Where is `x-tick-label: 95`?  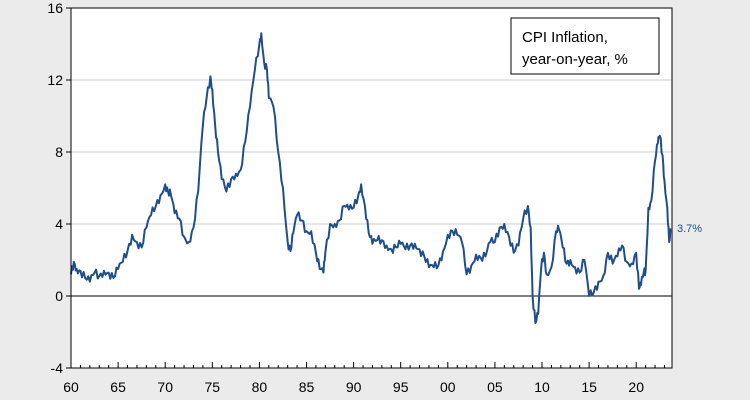
x-tick-label: 95 is located at coordinates (401, 387).